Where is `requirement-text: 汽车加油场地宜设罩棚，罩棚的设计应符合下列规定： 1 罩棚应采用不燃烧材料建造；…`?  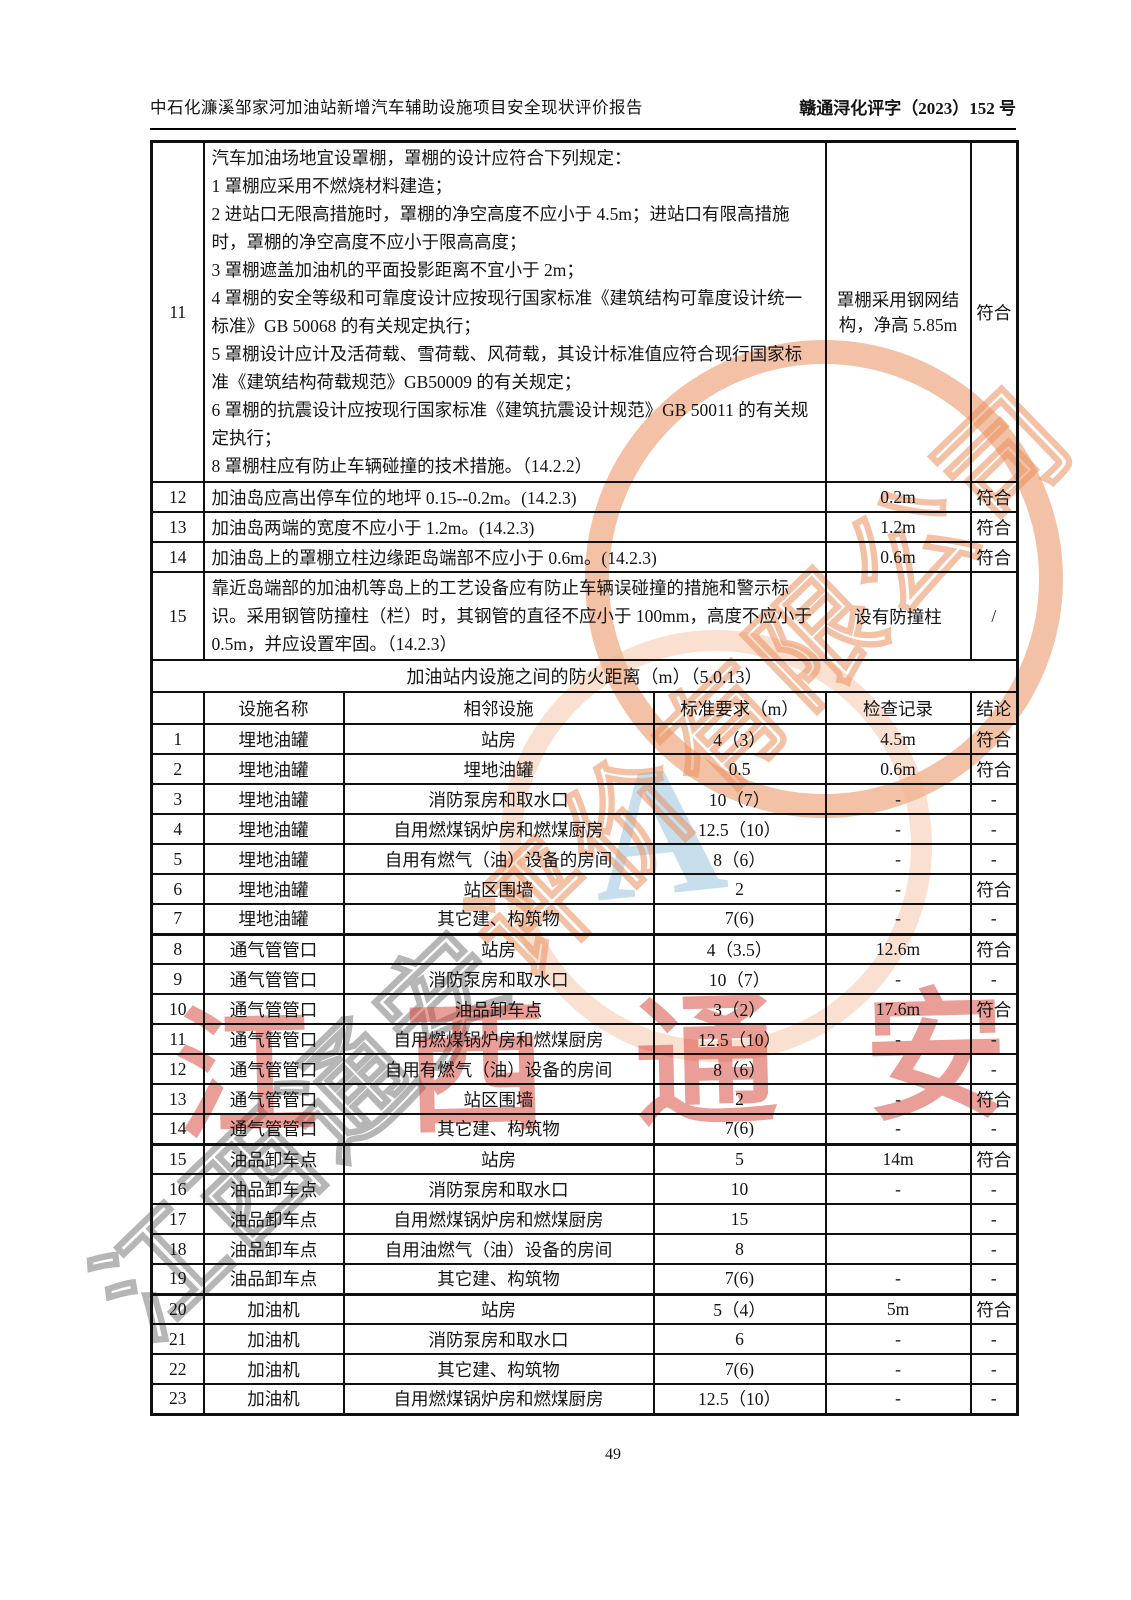
requirement-text: 汽车加油场地宜设罩棚，罩棚的设计应符合下列规定： 1 罩棚应采用不燃烧材料建造；… is located at coordinates (514, 311).